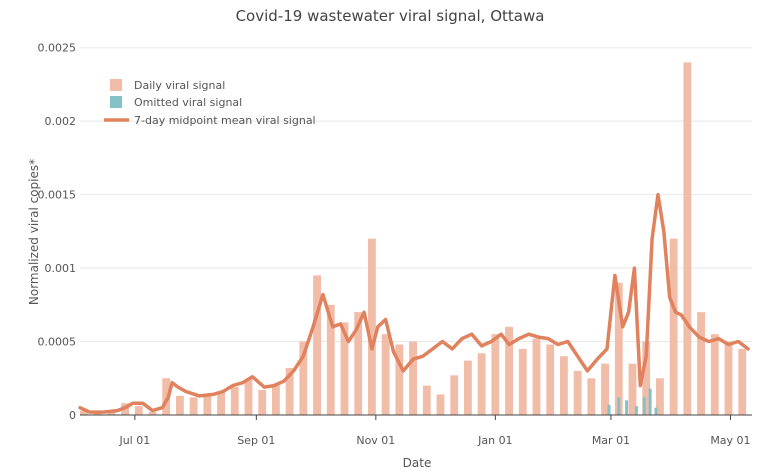  Describe the element at coordinates (57, 342) in the screenshot. I see `y-tick-label: 0.0005` at that location.